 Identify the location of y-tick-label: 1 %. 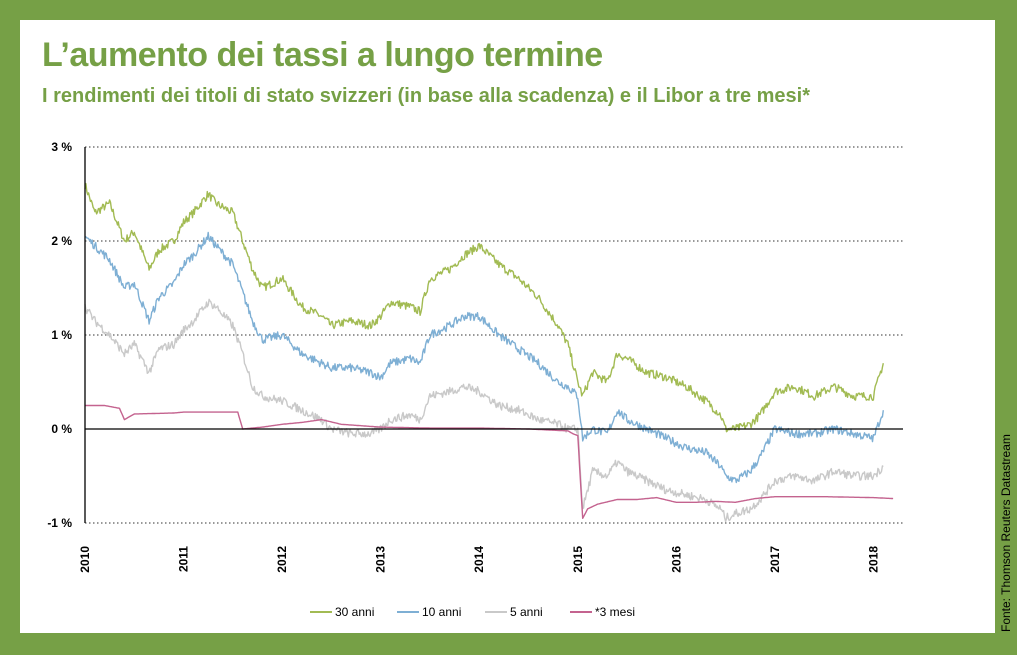
(61, 335).